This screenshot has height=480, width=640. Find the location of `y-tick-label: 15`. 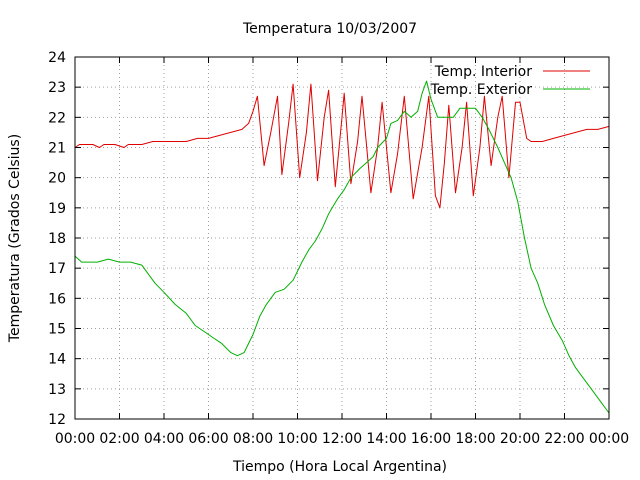

y-tick-label: 15 is located at coordinates (57, 330).